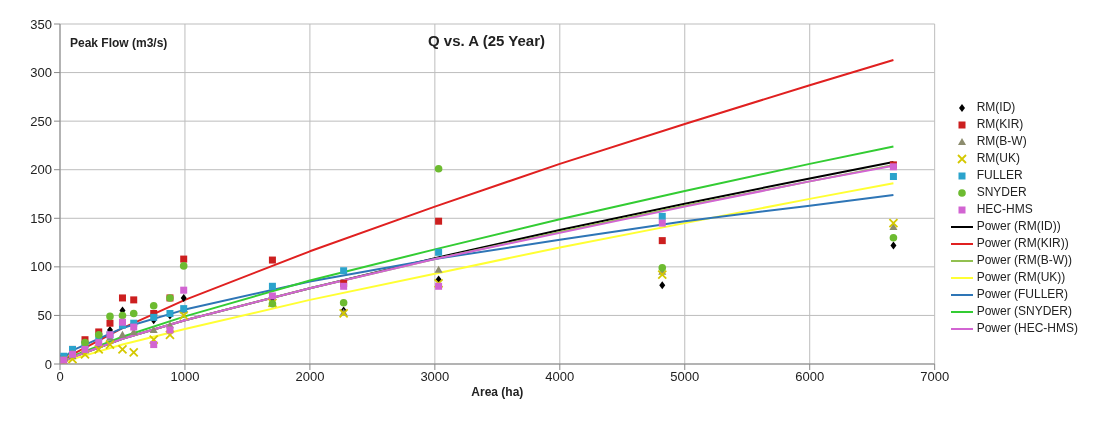 This screenshot has height=435, width=1099. Describe the element at coordinates (685, 377) in the screenshot. I see `x-tick-label: 5000` at that location.